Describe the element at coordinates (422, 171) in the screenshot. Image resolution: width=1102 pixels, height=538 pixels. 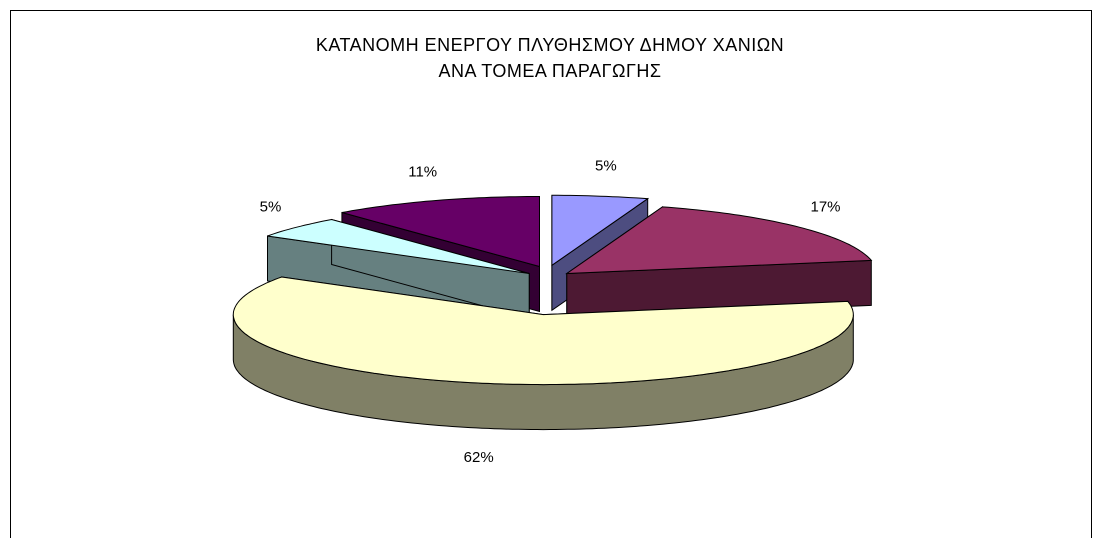
I see `data-label: 11%` at that location.